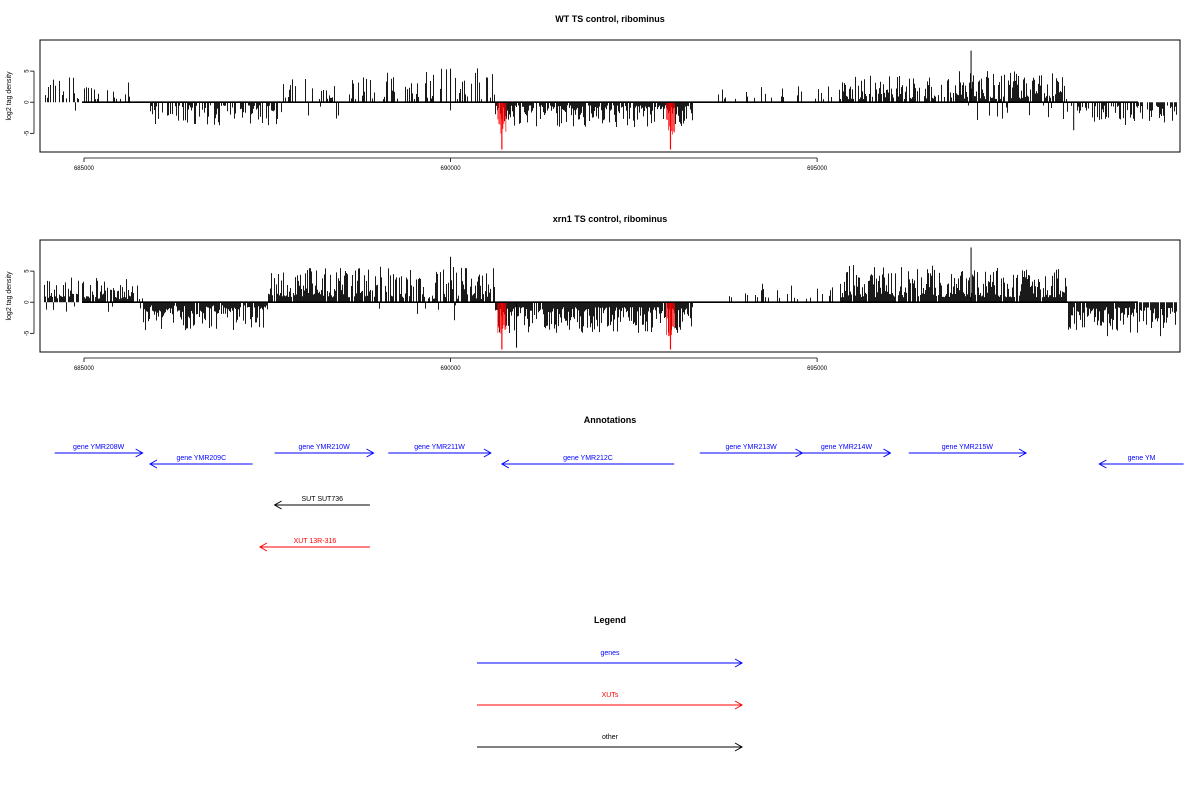 The height and width of the screenshot is (800, 1200). Describe the element at coordinates (752, 447) in the screenshot. I see `feature-label: gene YMR213W` at that location.